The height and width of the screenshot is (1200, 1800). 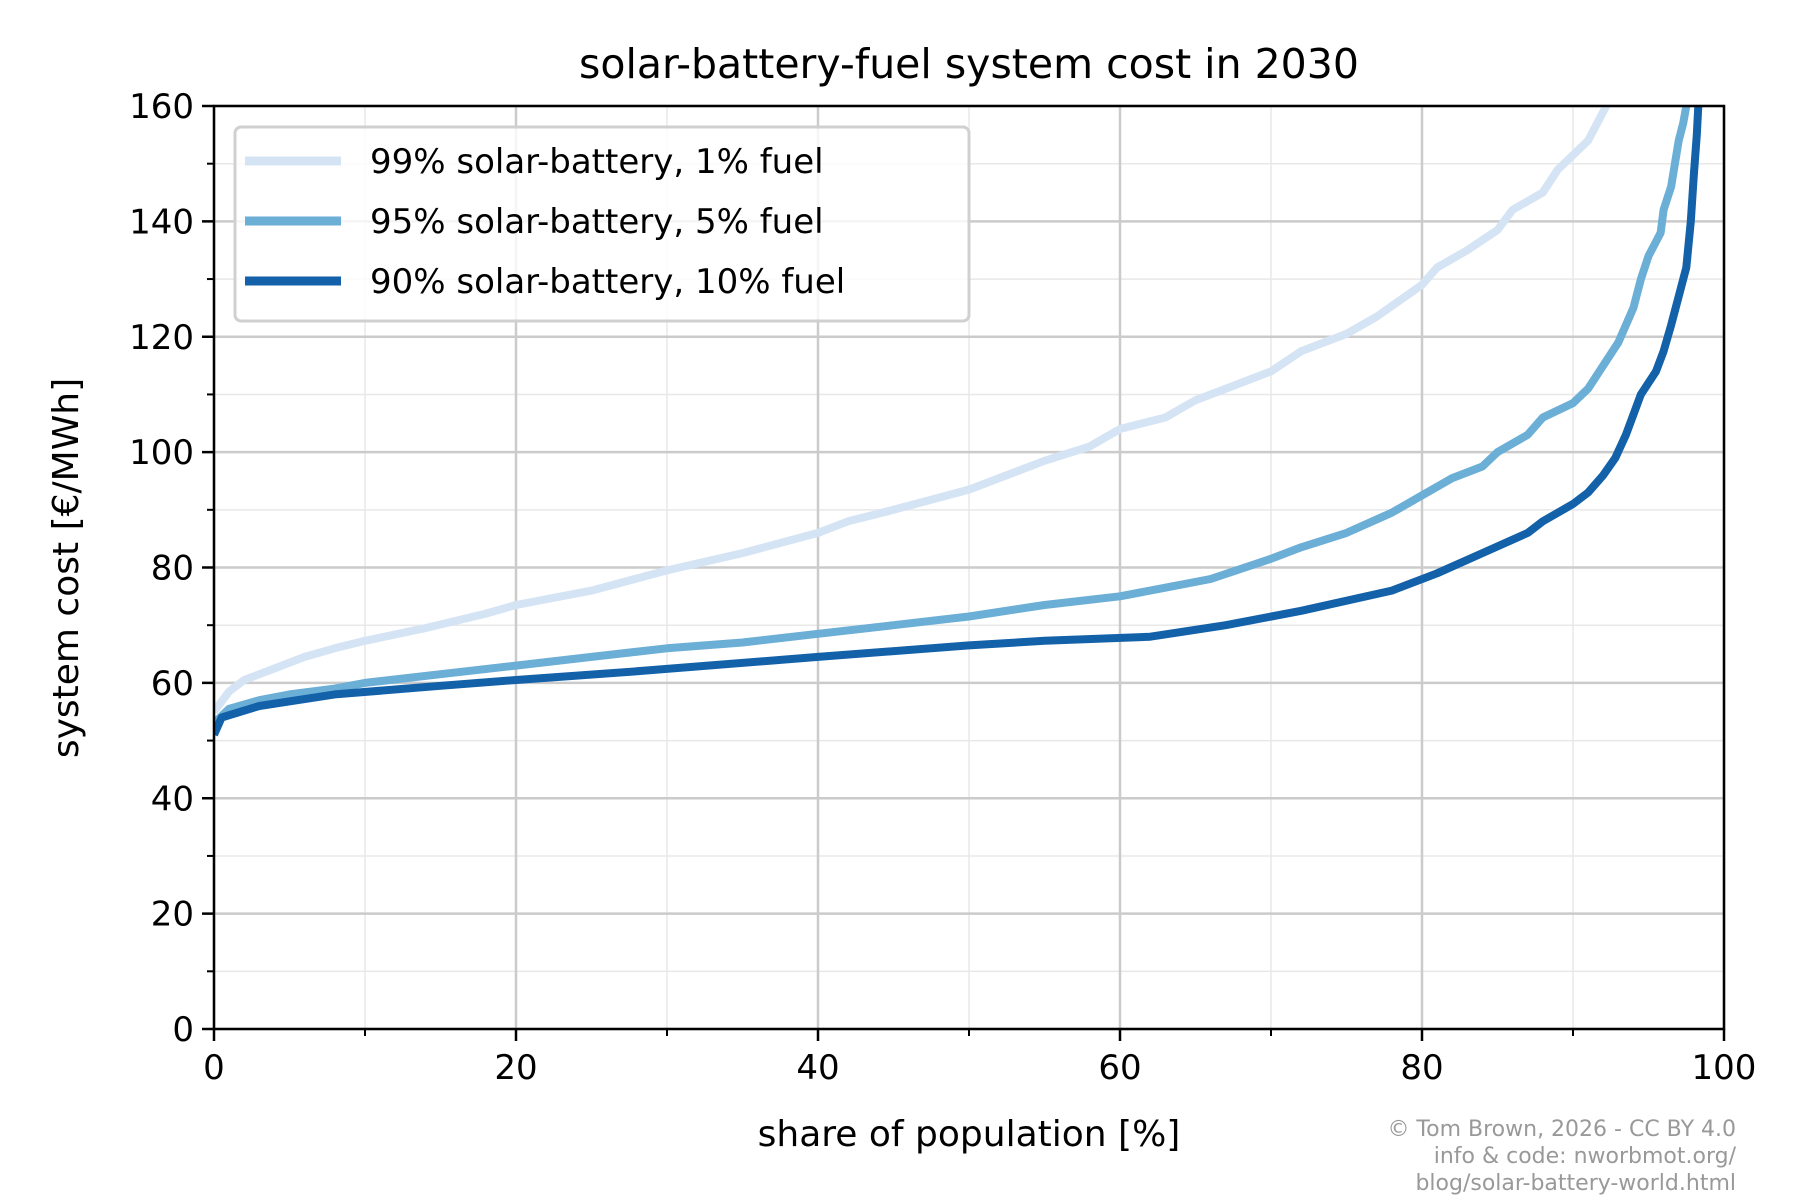 What do you see at coordinates (66, 568) in the screenshot?
I see `y-axis-label: system cost [€/MWh]` at bounding box center [66, 568].